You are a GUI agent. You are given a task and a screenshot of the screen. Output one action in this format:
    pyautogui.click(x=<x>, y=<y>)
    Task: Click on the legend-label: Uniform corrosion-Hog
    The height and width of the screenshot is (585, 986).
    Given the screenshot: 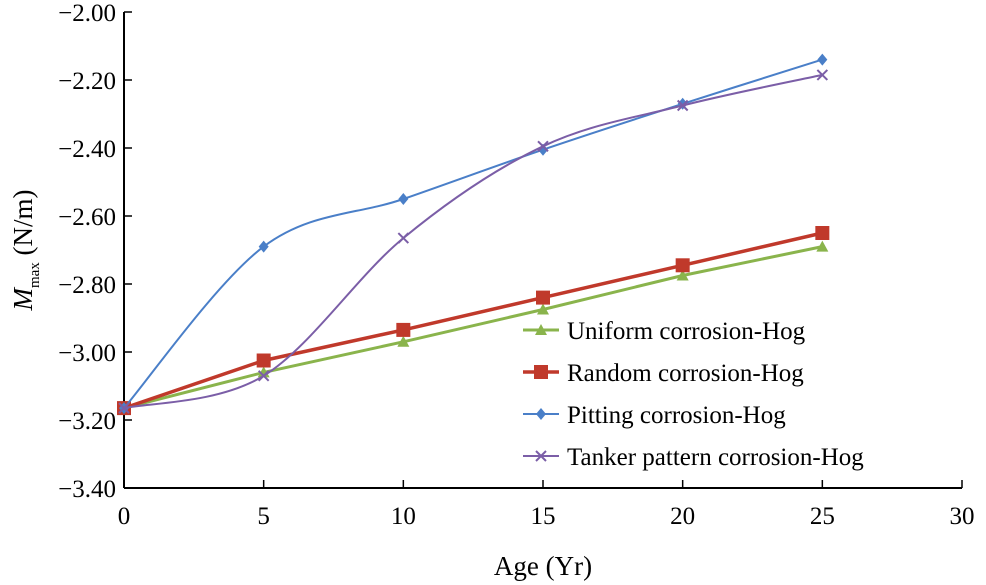 What is the action you would take?
    pyautogui.click(x=686, y=331)
    